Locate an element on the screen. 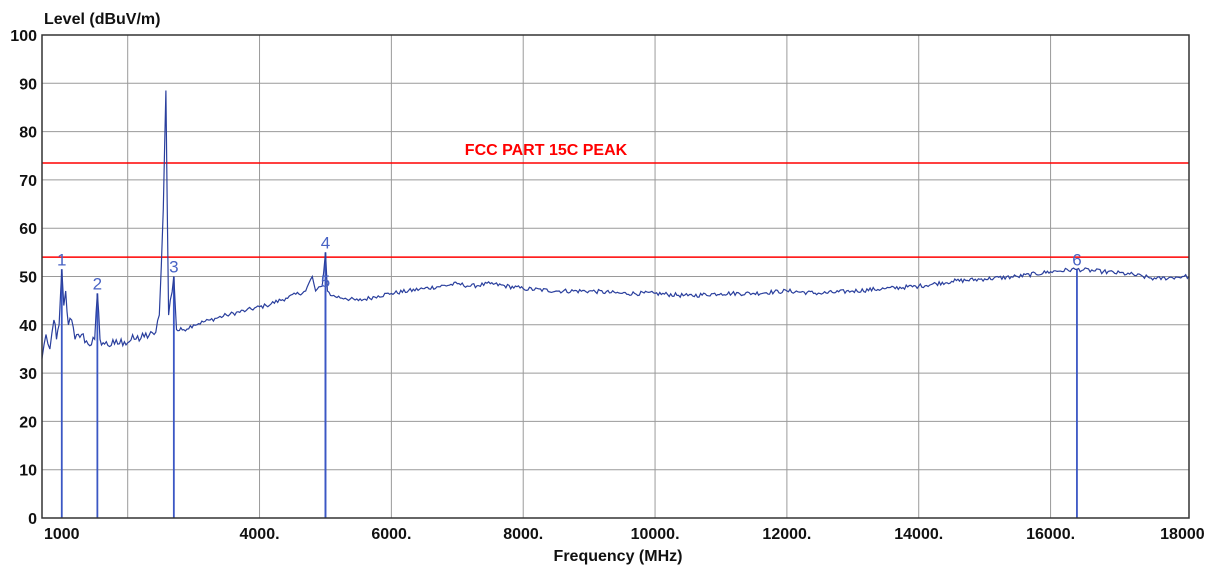 This screenshot has width=1208, height=566. x-tick-label: 4000. is located at coordinates (260, 534).